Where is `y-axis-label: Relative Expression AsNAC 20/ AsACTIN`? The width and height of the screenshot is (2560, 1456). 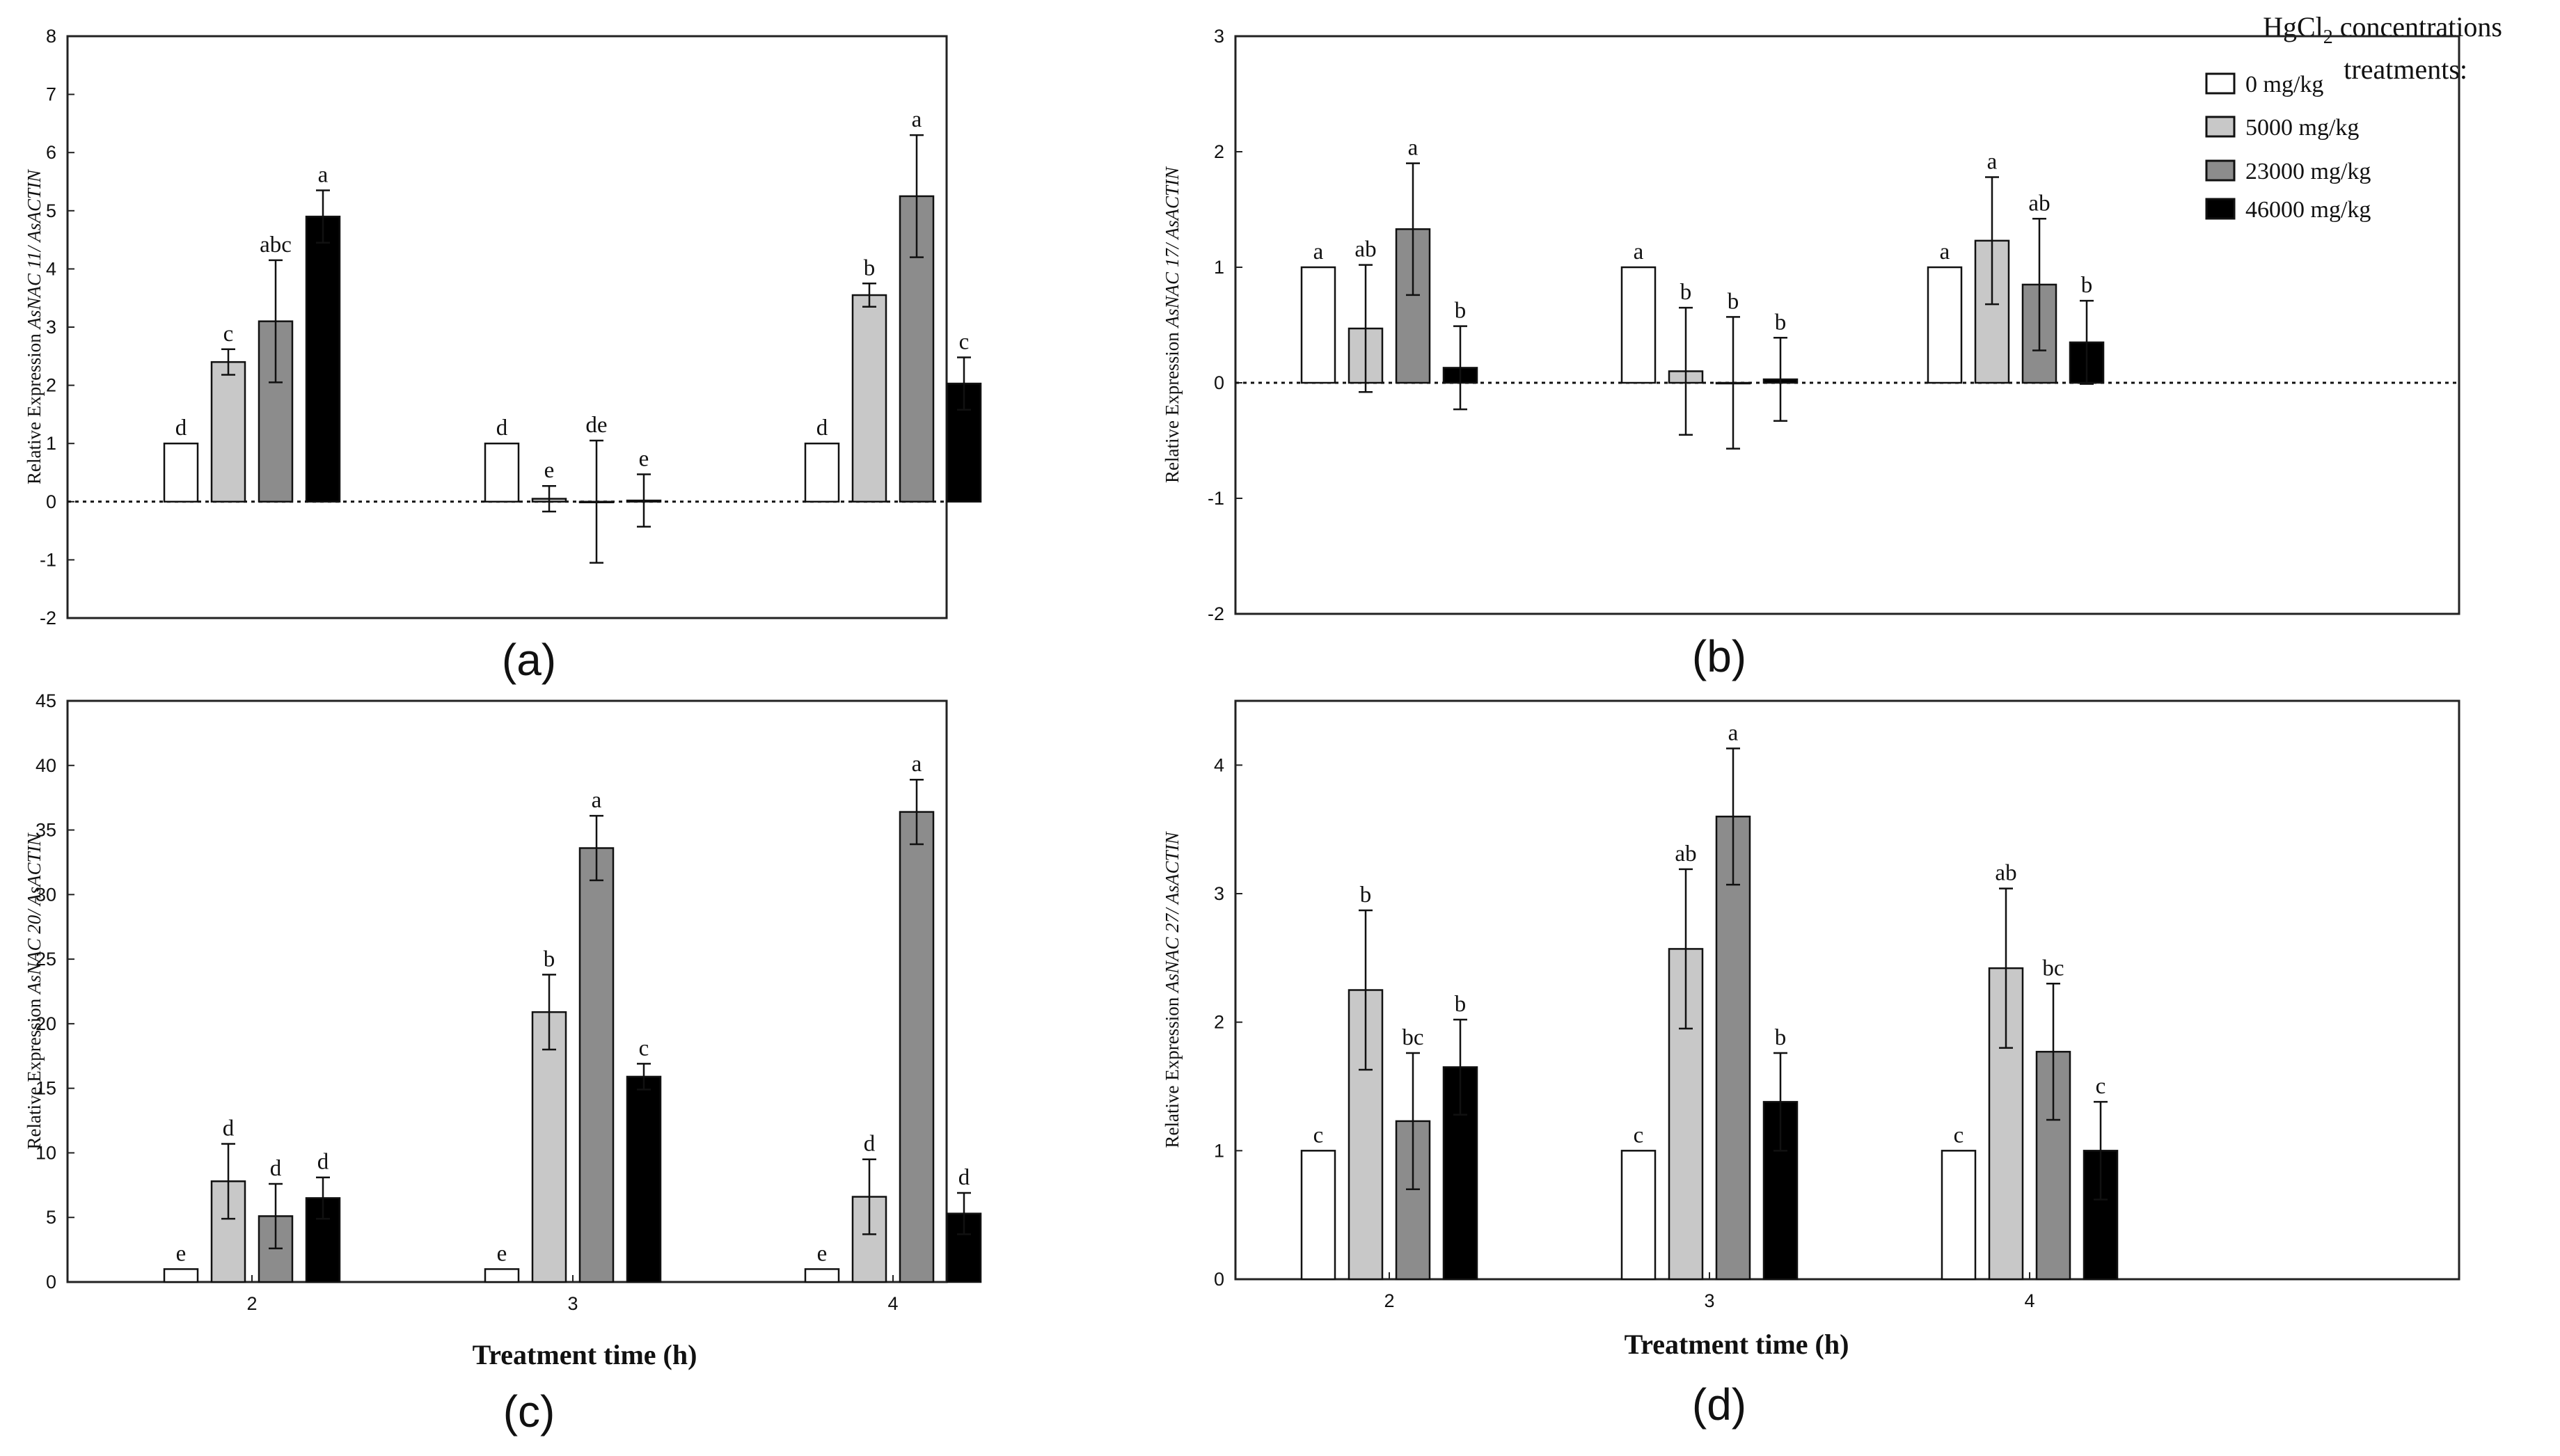 y-axis-label: Relative Expression AsNAC 20/ AsACTIN is located at coordinates (34, 991).